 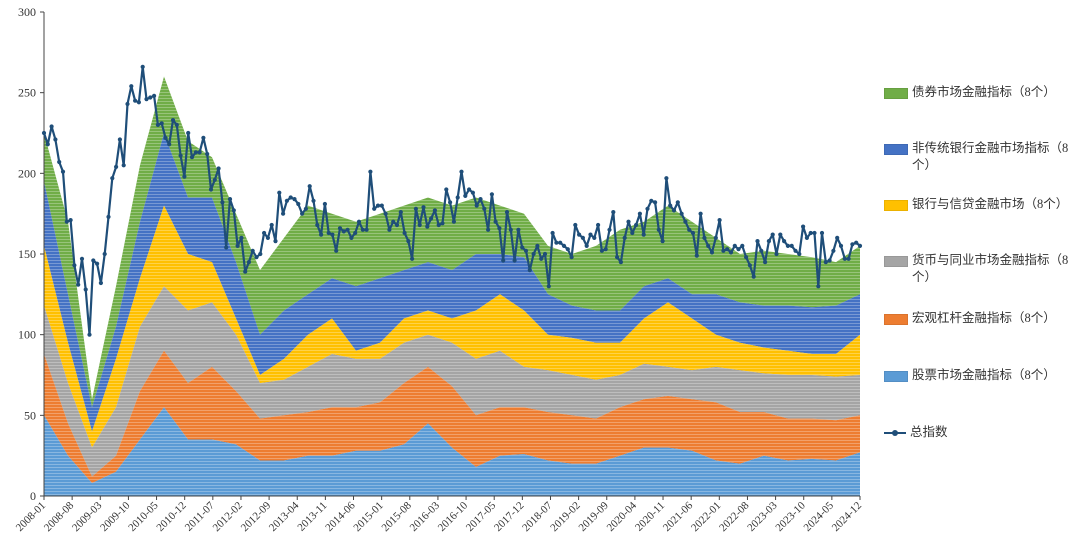 What do you see at coordinates (819, 516) in the screenshot?
I see `x-tick-label: 2024-05` at bounding box center [819, 516].